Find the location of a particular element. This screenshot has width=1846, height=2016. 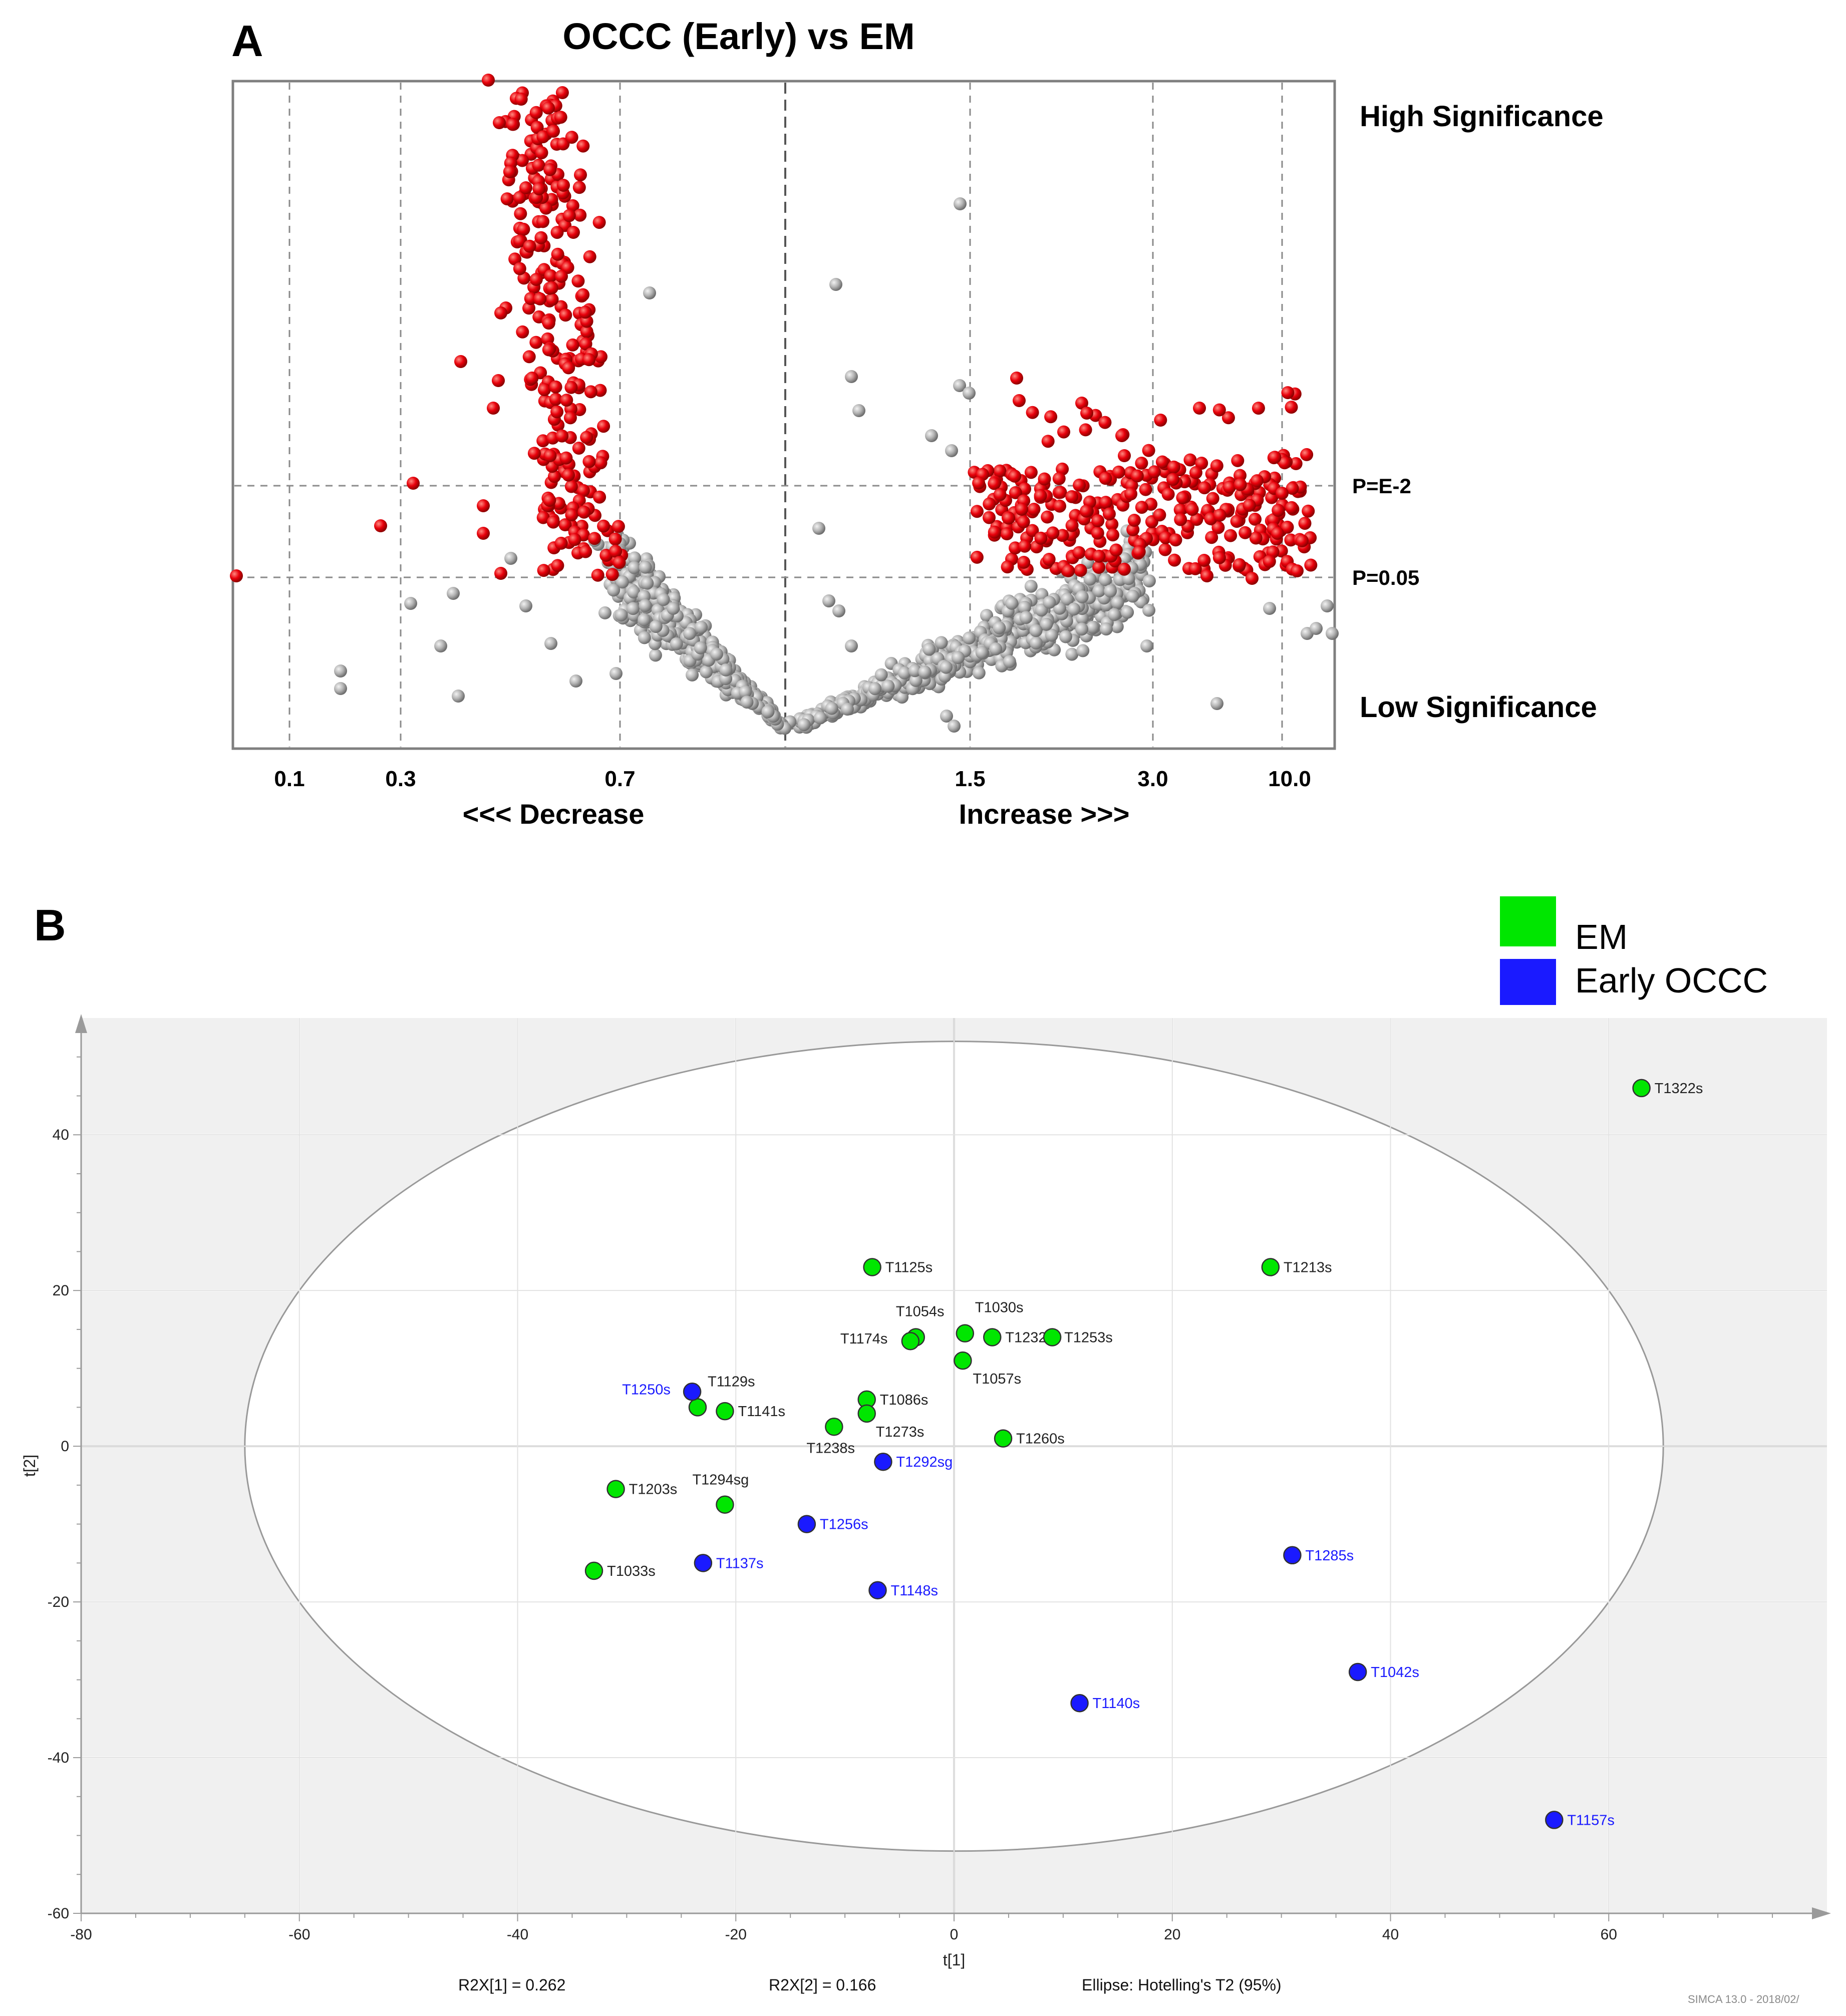

pca-point-label: T1253s is located at coordinates (1088, 1338).